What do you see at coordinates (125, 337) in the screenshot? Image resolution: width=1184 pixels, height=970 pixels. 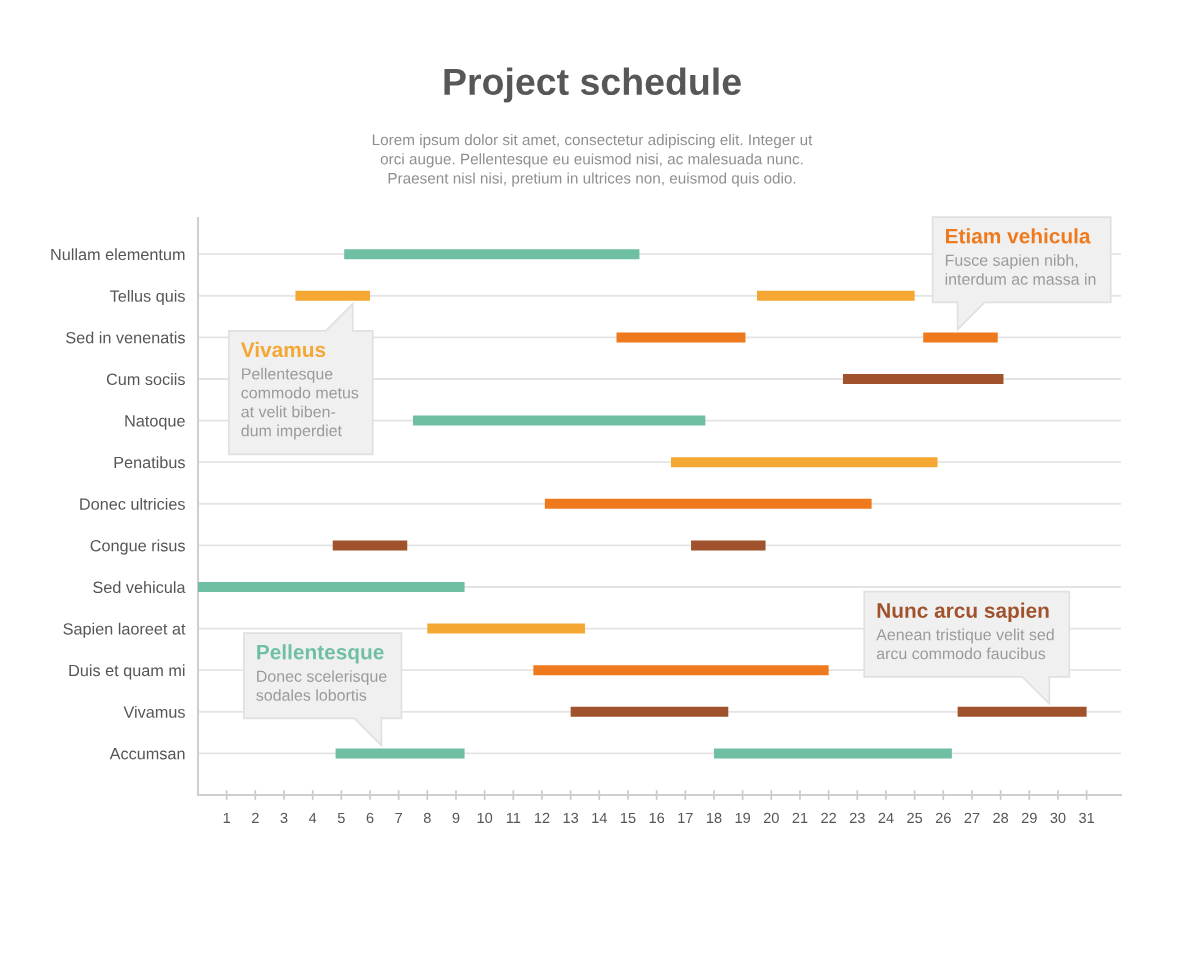 I see `y-tick-label: Sed in venenatis` at bounding box center [125, 337].